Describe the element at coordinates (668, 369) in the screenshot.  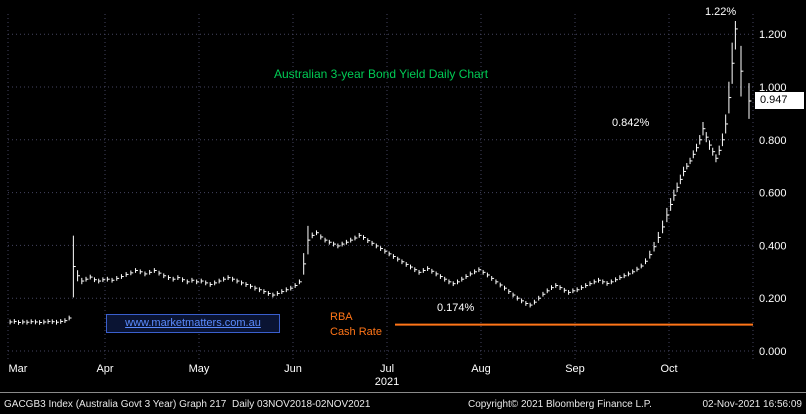
I see `x-axis-month-label: Oct` at that location.